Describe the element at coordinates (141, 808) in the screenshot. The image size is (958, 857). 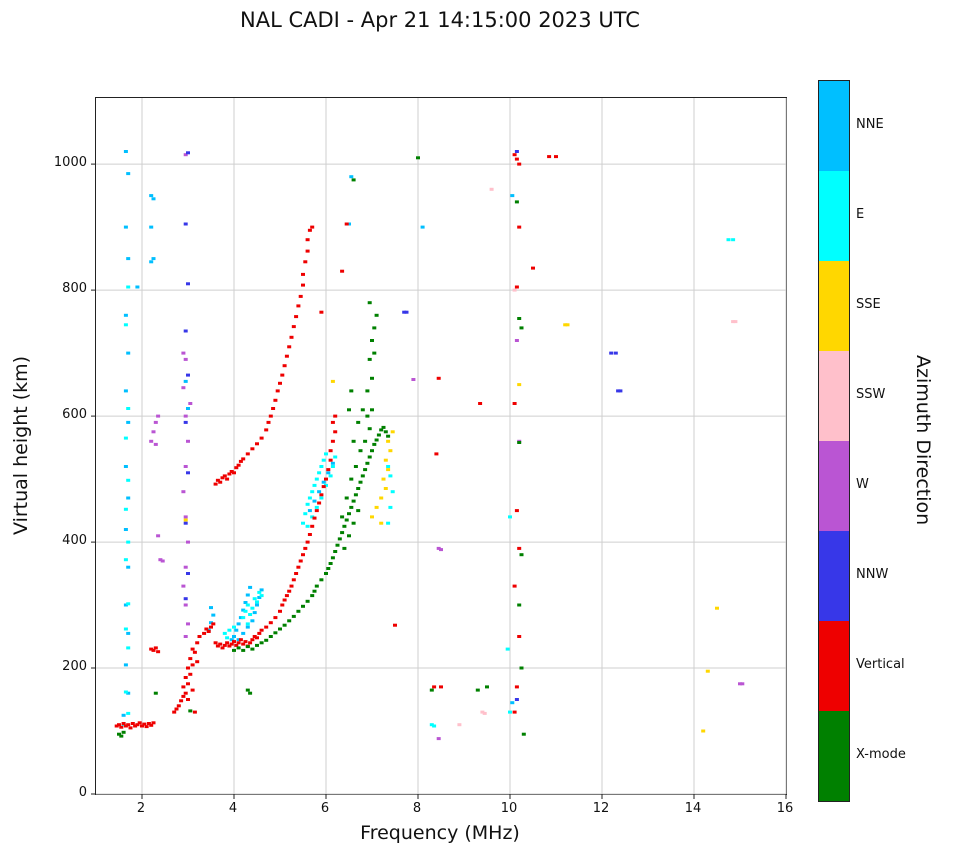
I see `x-tick-label: 2` at that location.